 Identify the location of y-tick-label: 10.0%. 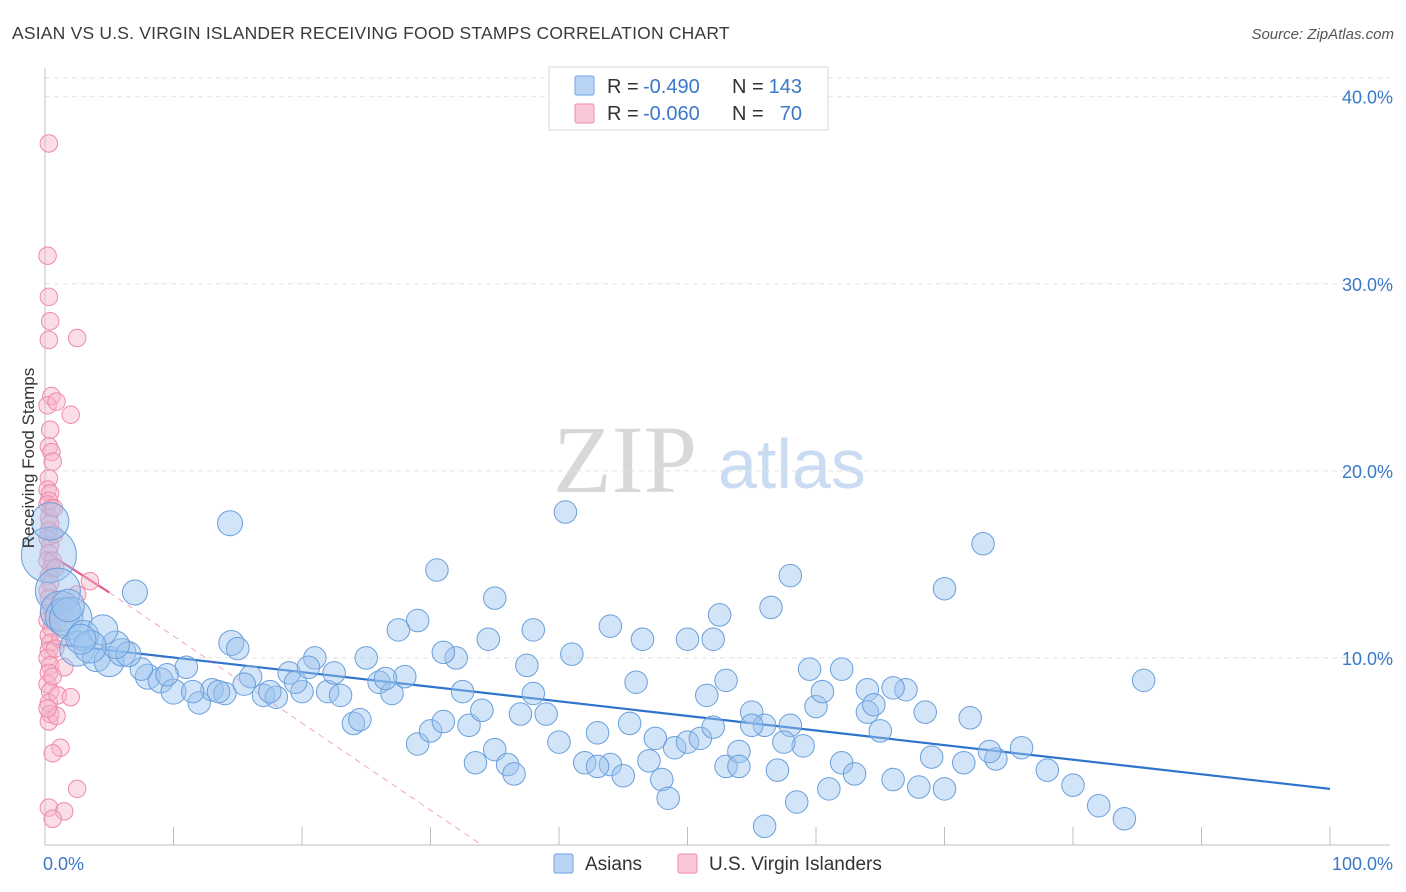
(1367, 659).